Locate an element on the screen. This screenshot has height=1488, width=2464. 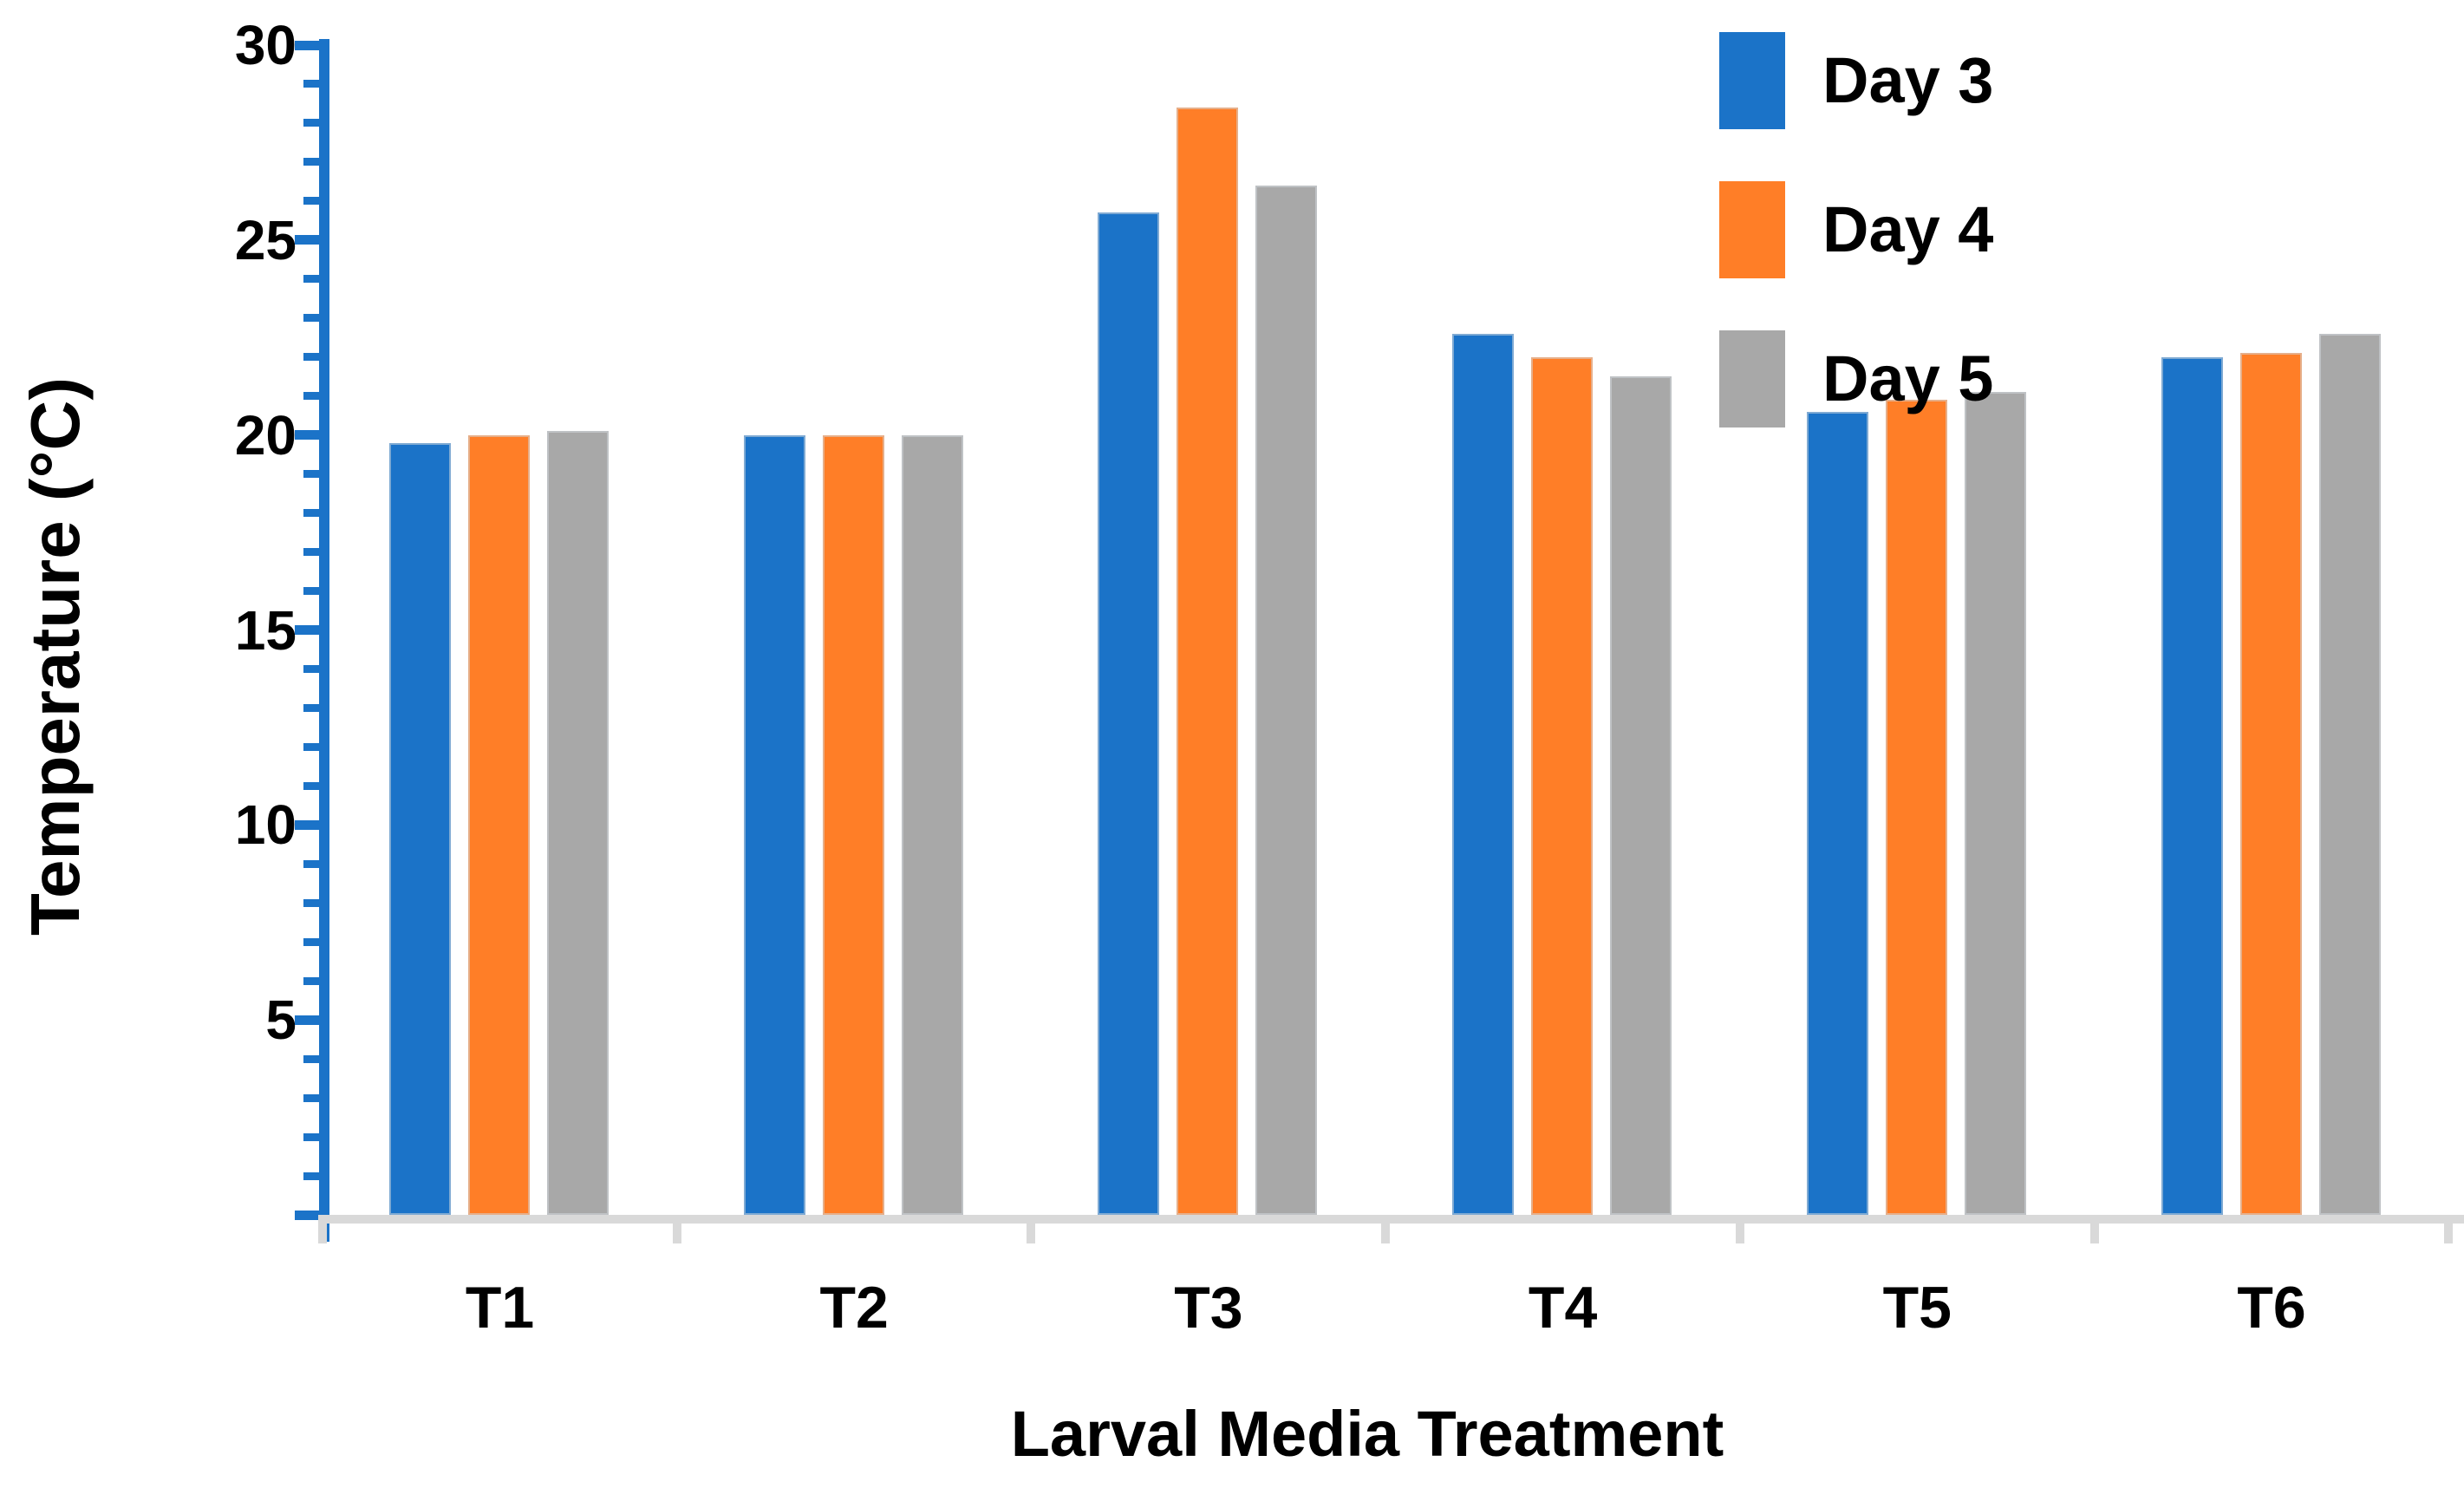
bar-t6-day4 is located at coordinates (2270, 784).